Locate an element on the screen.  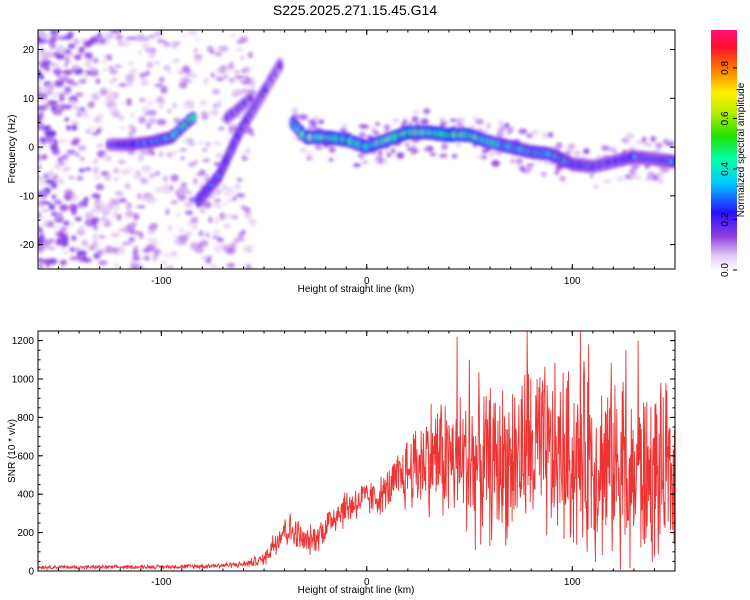
figure-title: S225.2025.271.15.45.G14 is located at coordinates (355, 10).